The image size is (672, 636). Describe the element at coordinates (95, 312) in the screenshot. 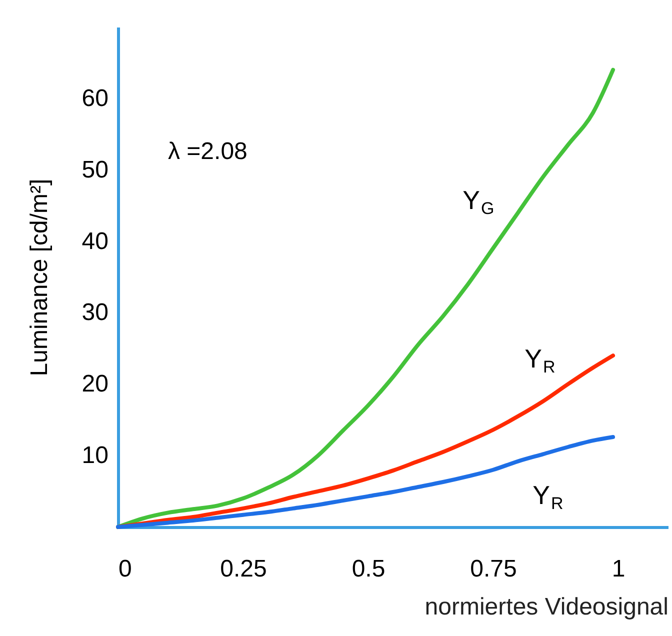

I see `y-tick-label: 30` at that location.